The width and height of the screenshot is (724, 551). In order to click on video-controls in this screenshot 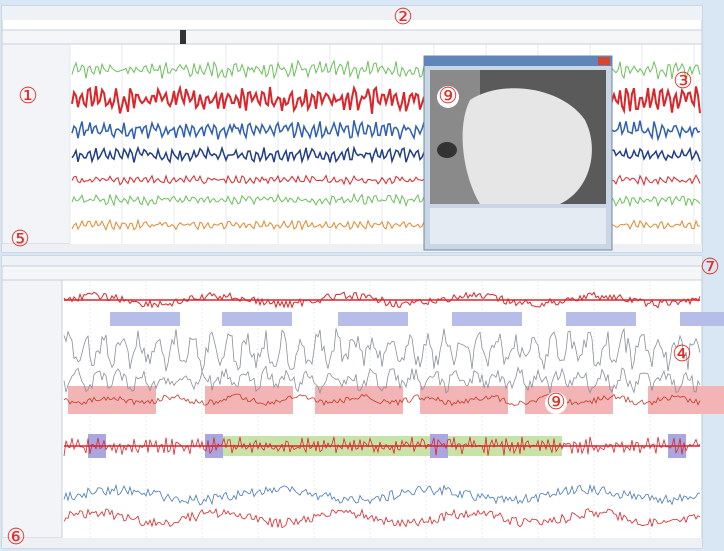, I will do `click(518, 226)`.